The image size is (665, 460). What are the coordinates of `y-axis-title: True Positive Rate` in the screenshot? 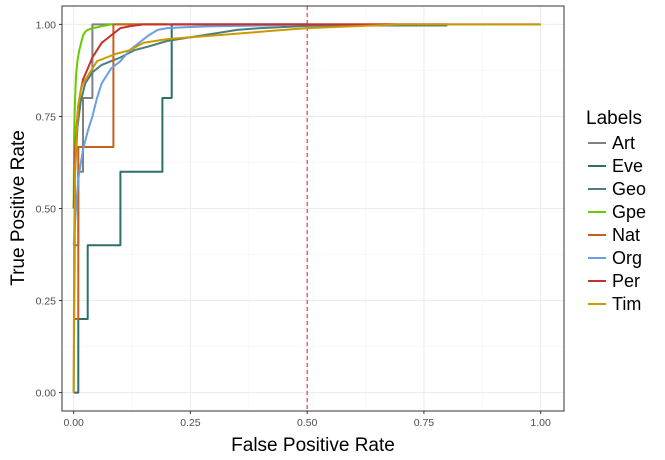 It's located at (18, 208).